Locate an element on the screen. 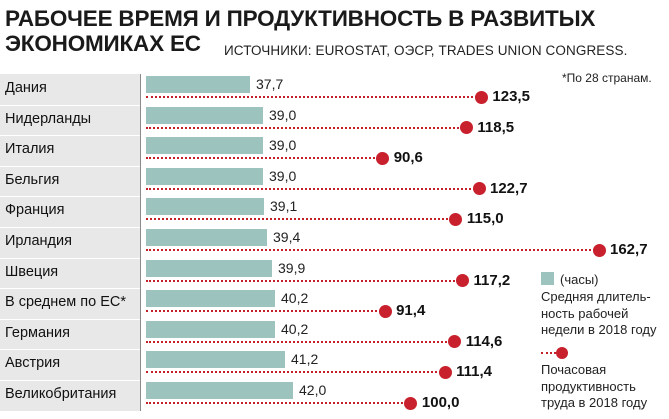 Image resolution: width=669 pixels, height=419 pixels. hours-value-label: 39,1 is located at coordinates (284, 206).